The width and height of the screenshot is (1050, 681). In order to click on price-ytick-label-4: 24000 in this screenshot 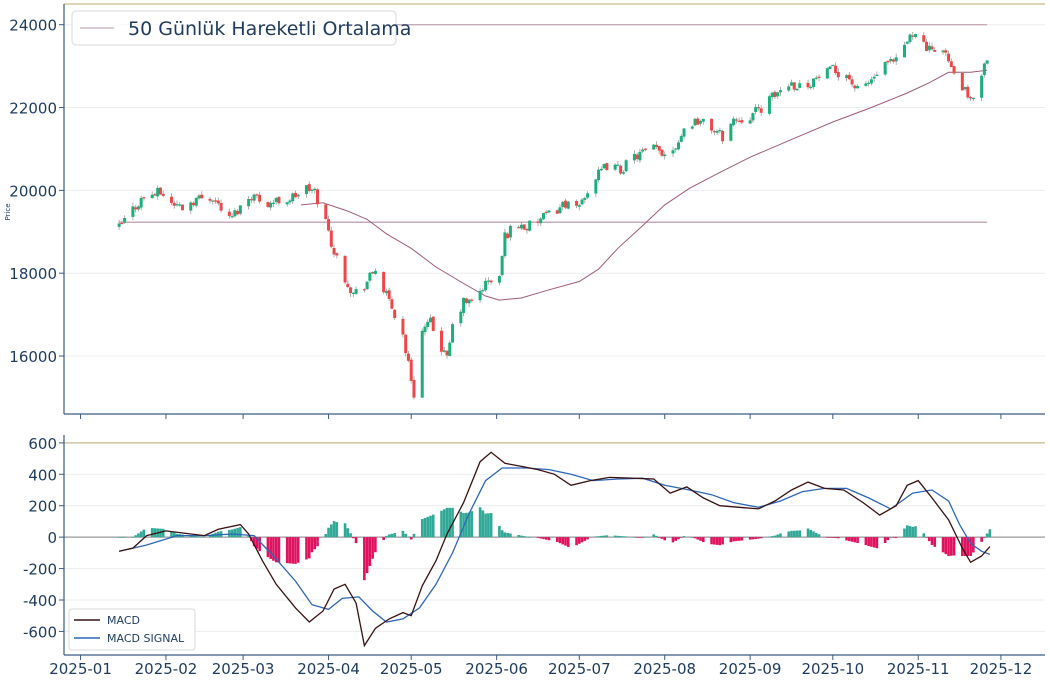, I will do `click(33, 26)`.